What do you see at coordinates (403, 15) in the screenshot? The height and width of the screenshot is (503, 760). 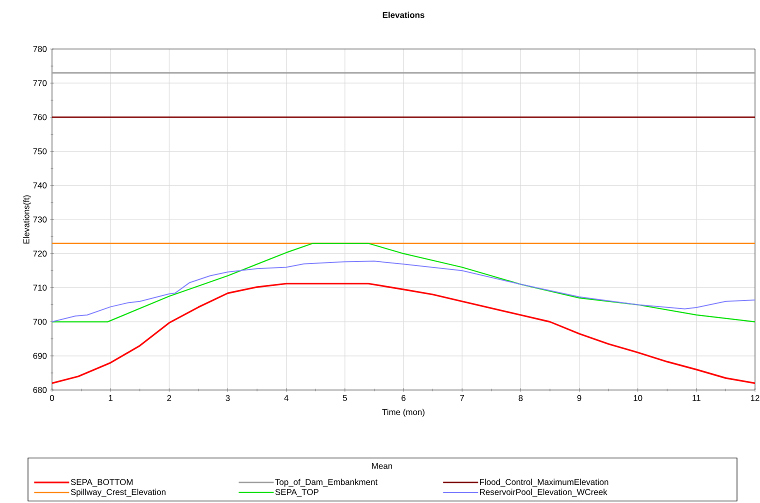 I see `chart-title: Elevations` at bounding box center [403, 15].